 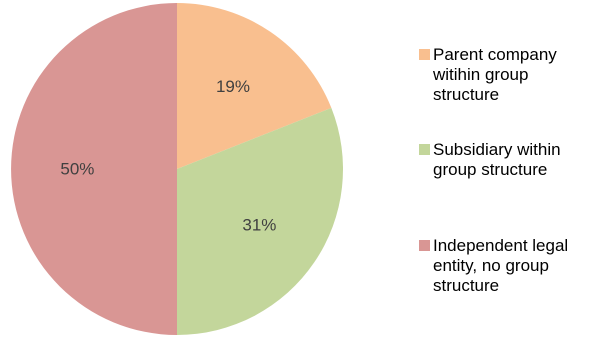 I want to click on legend-label-1-line-3: structure, so click(x=466, y=94).